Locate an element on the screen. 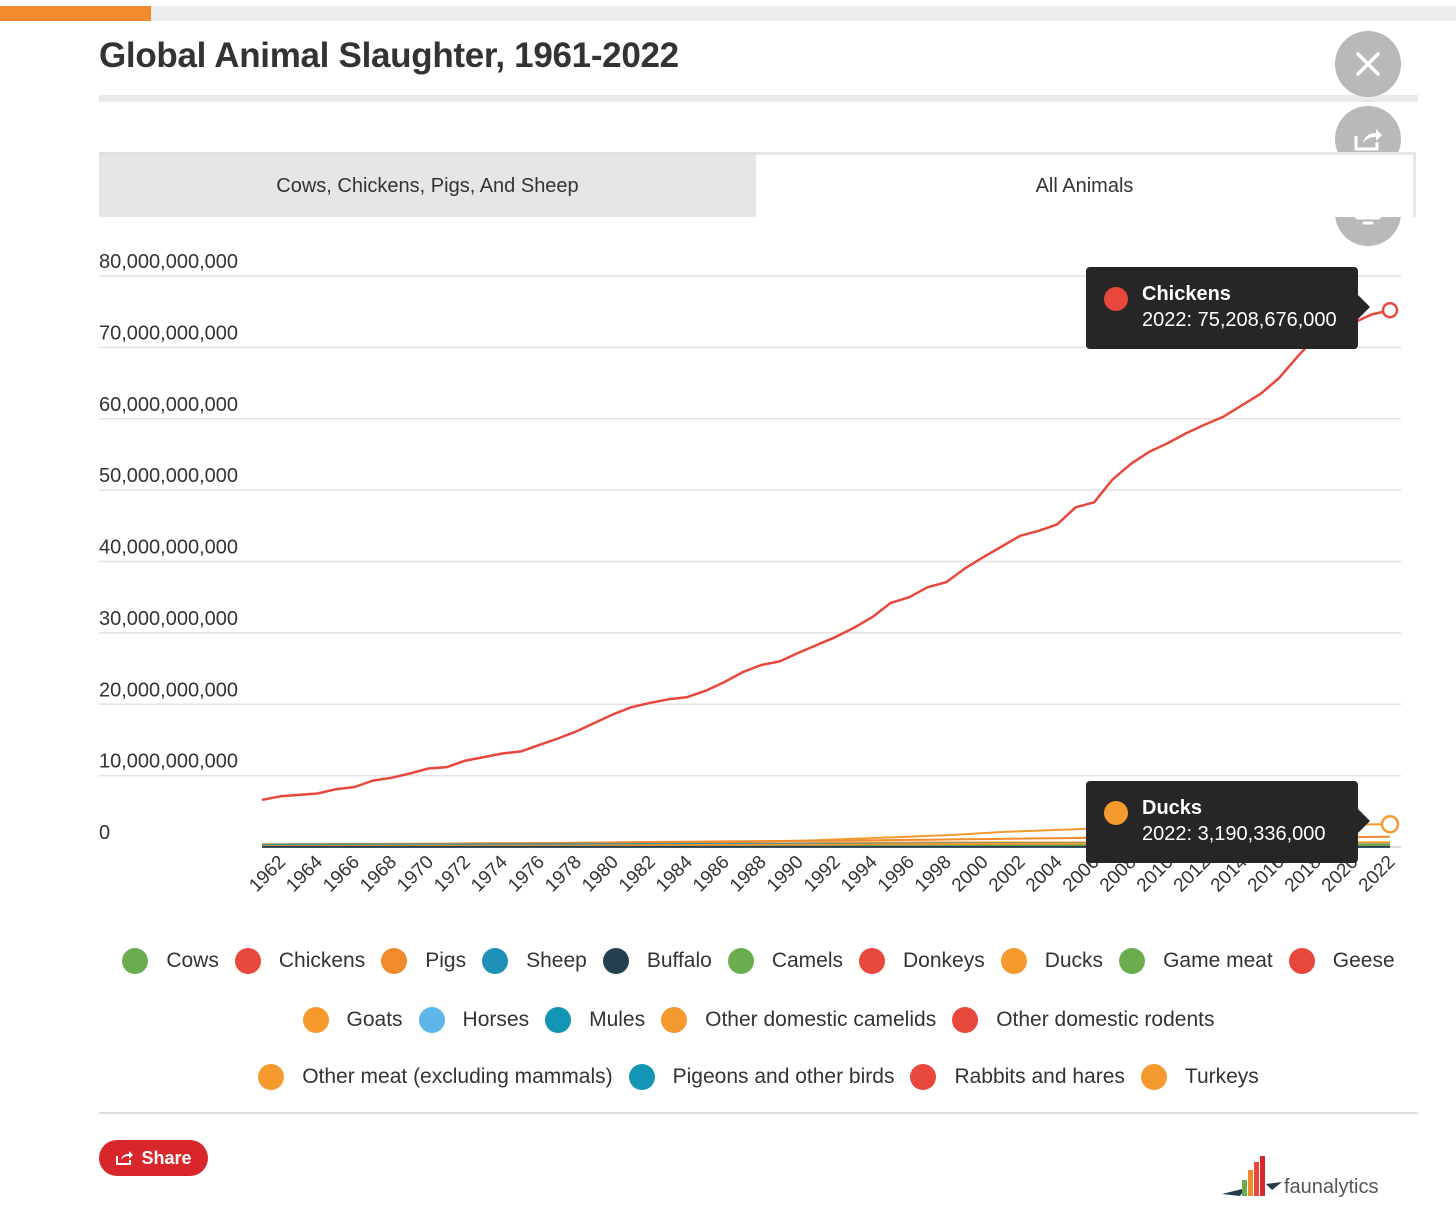 The height and width of the screenshot is (1226, 1456). y-tick-label: 40,000,000,000 is located at coordinates (168, 548).